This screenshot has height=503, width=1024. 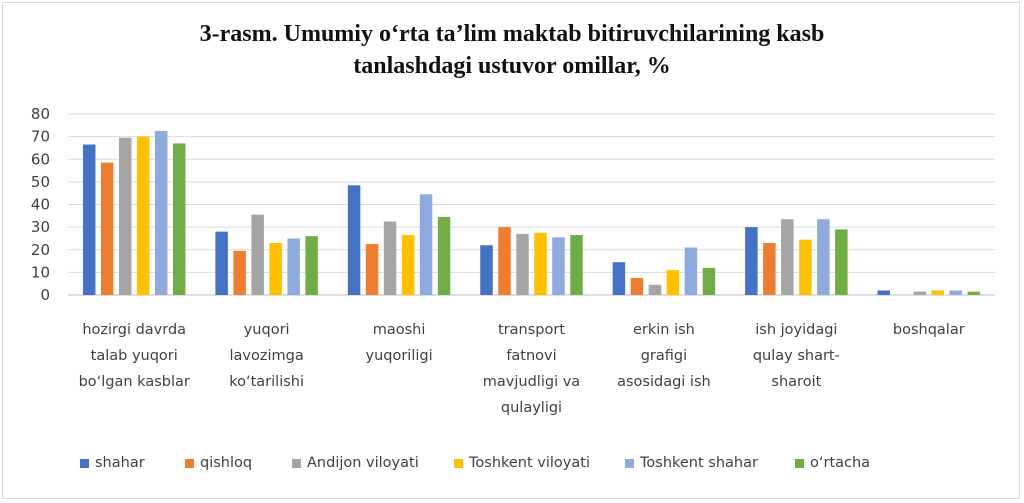 I want to click on x-category-label: talab yuqori, so click(x=134, y=356).